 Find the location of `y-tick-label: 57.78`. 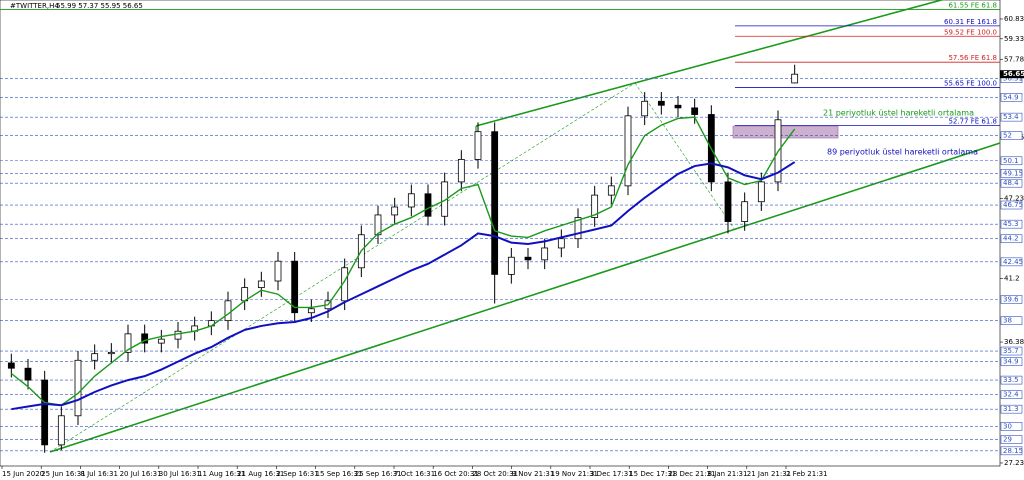

y-tick-label: 57.78 is located at coordinates (1014, 59).